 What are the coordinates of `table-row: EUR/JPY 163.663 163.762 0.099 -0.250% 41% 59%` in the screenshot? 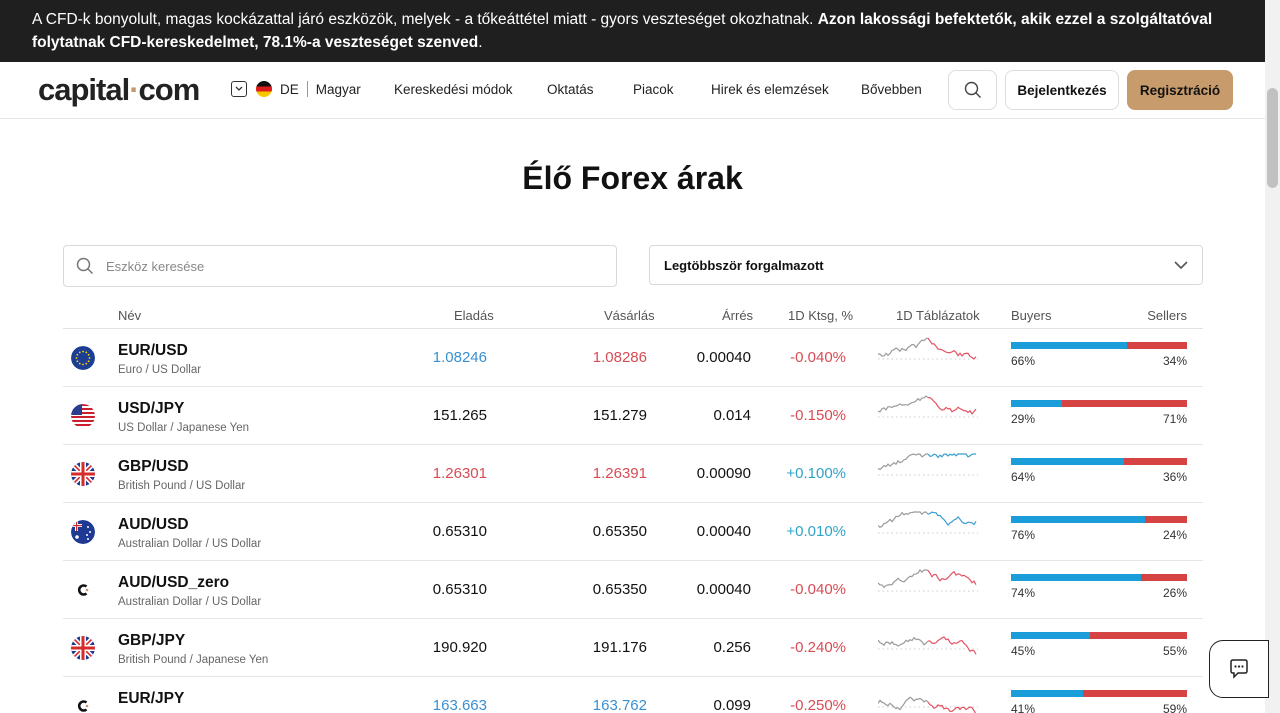 It's located at (633, 695).